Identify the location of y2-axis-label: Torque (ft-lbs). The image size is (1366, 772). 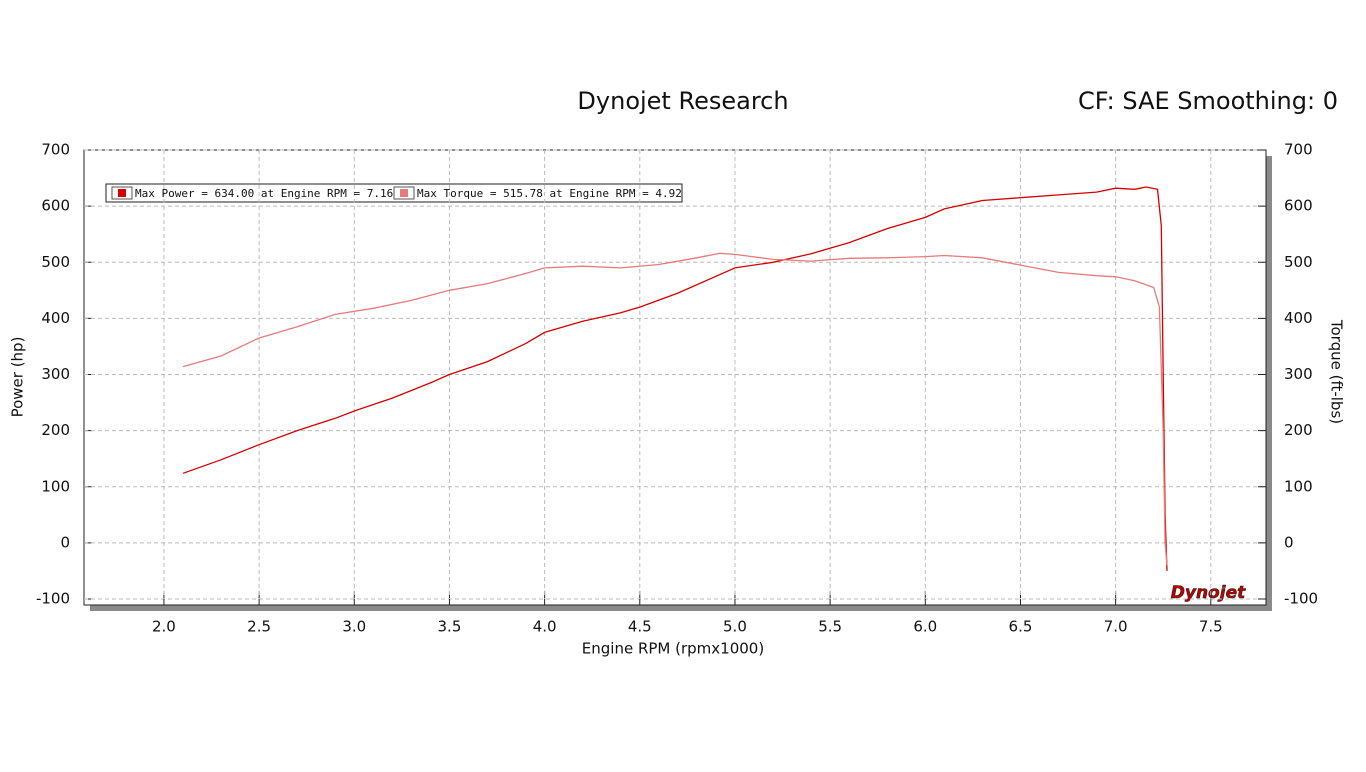
(1337, 371).